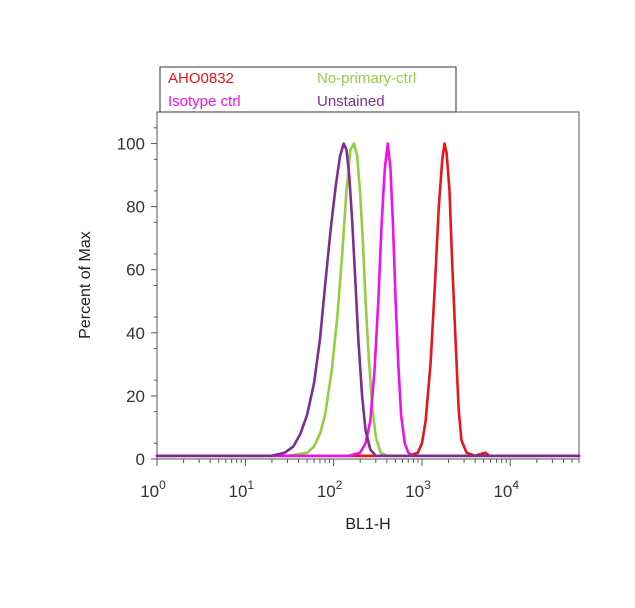 Image resolution: width=635 pixels, height=608 pixels. I want to click on y-tick-label: 0, so click(140, 459).